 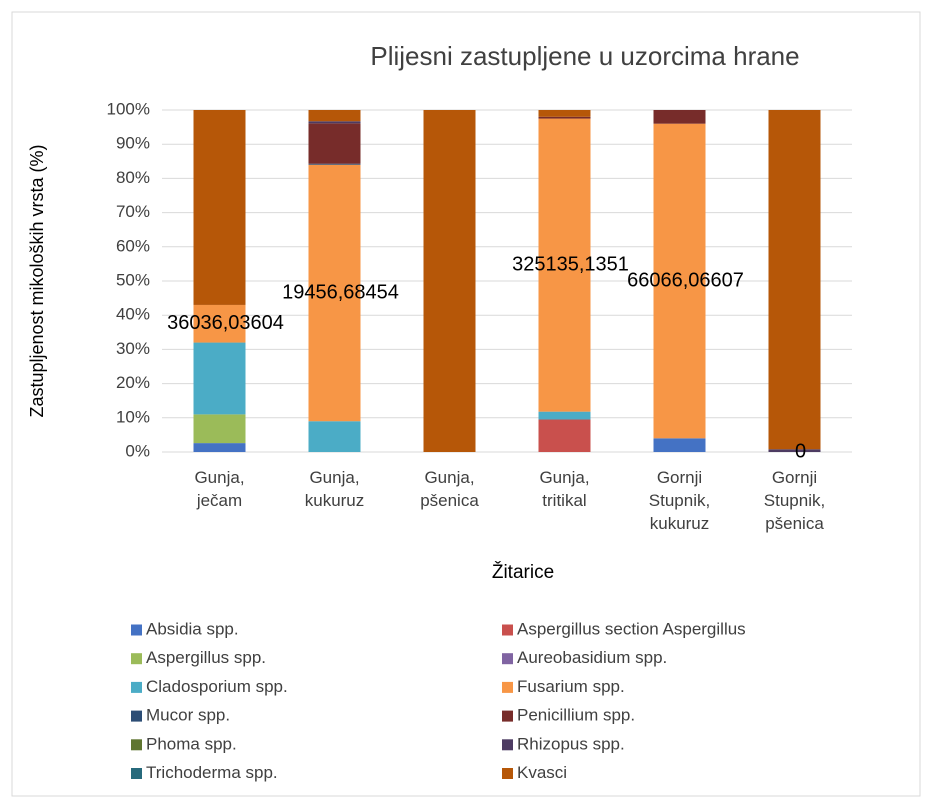 What do you see at coordinates (212, 772) in the screenshot?
I see `legend-label: Trichoderma spp.` at bounding box center [212, 772].